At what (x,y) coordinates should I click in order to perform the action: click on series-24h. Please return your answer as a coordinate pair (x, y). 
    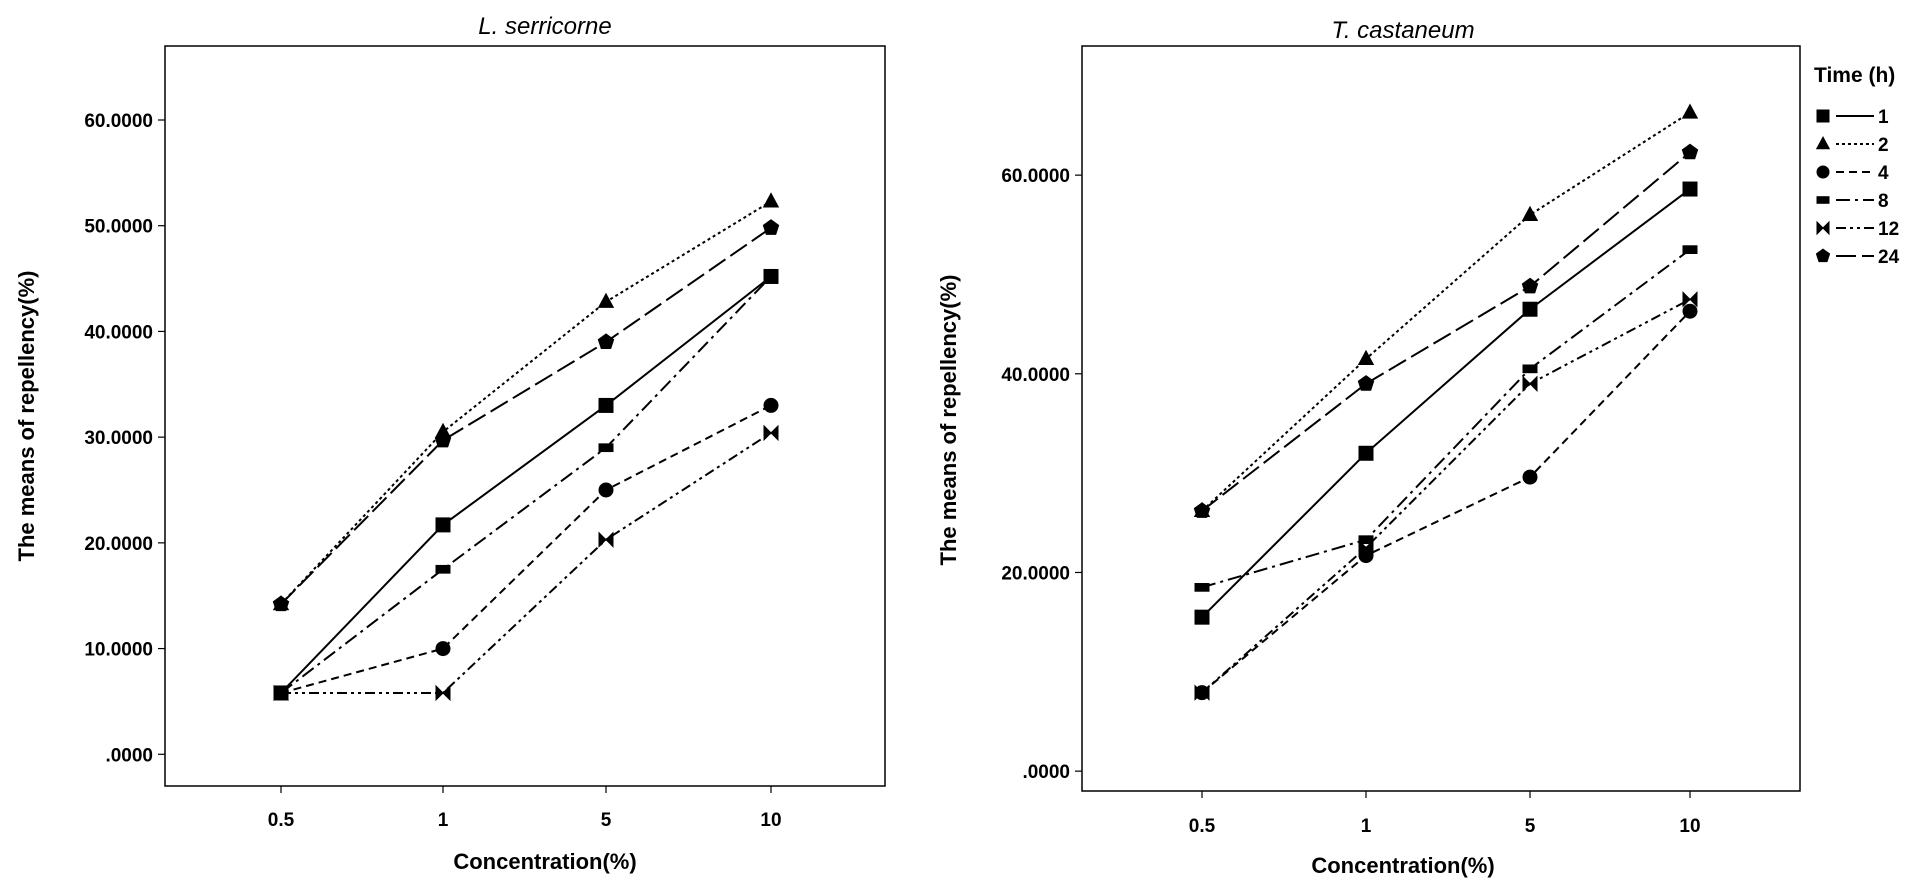
    Looking at the image, I should click on (1446, 330).